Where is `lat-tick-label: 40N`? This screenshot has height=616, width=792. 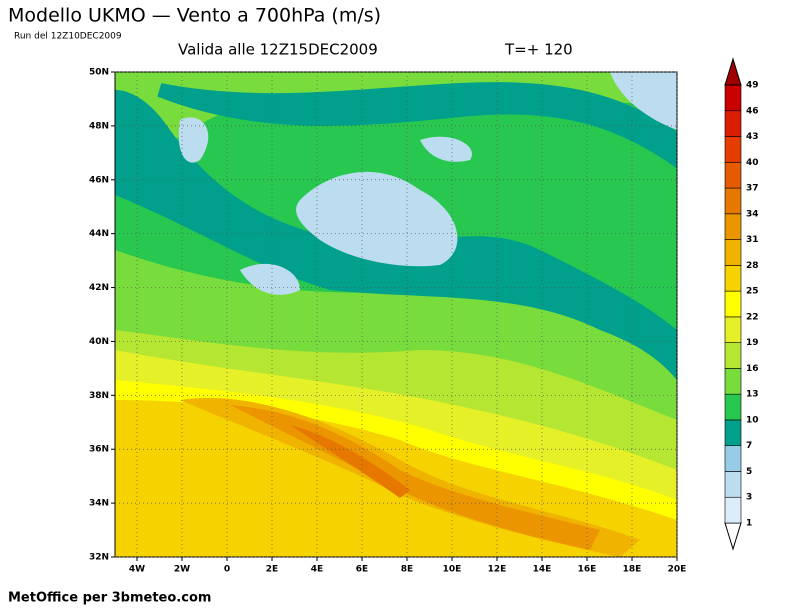
lat-tick-label: 40N is located at coordinates (99, 342).